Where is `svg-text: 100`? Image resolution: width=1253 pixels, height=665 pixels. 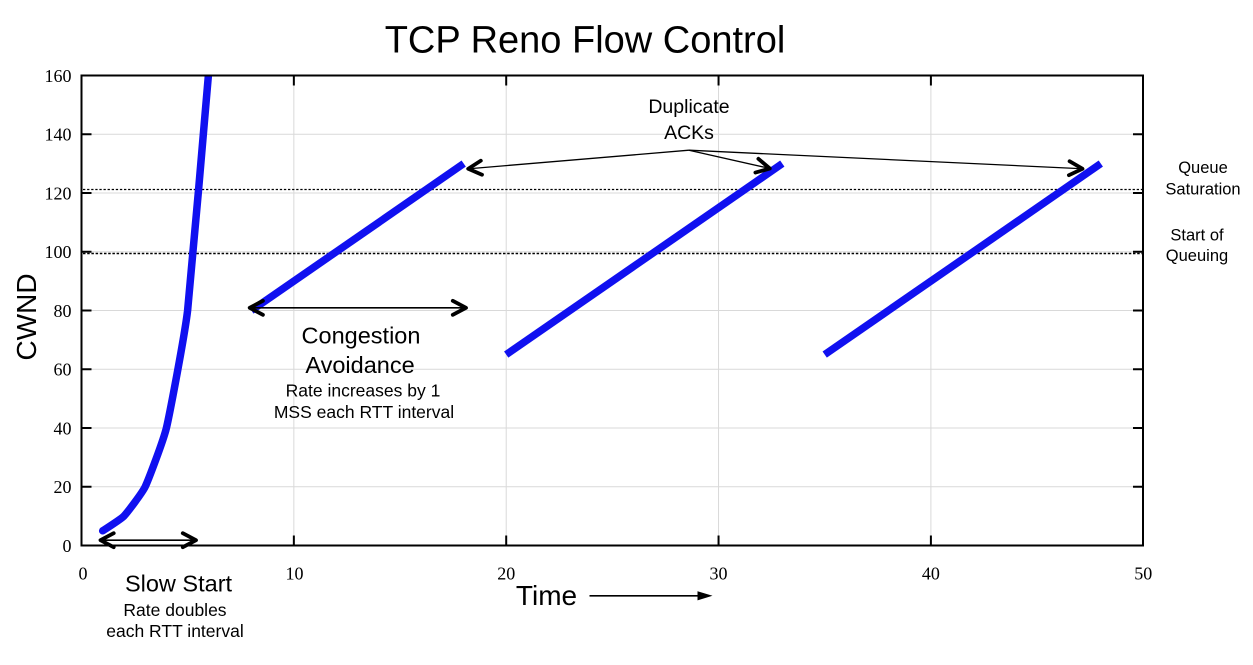 svg-text: 100 is located at coordinates (58, 252).